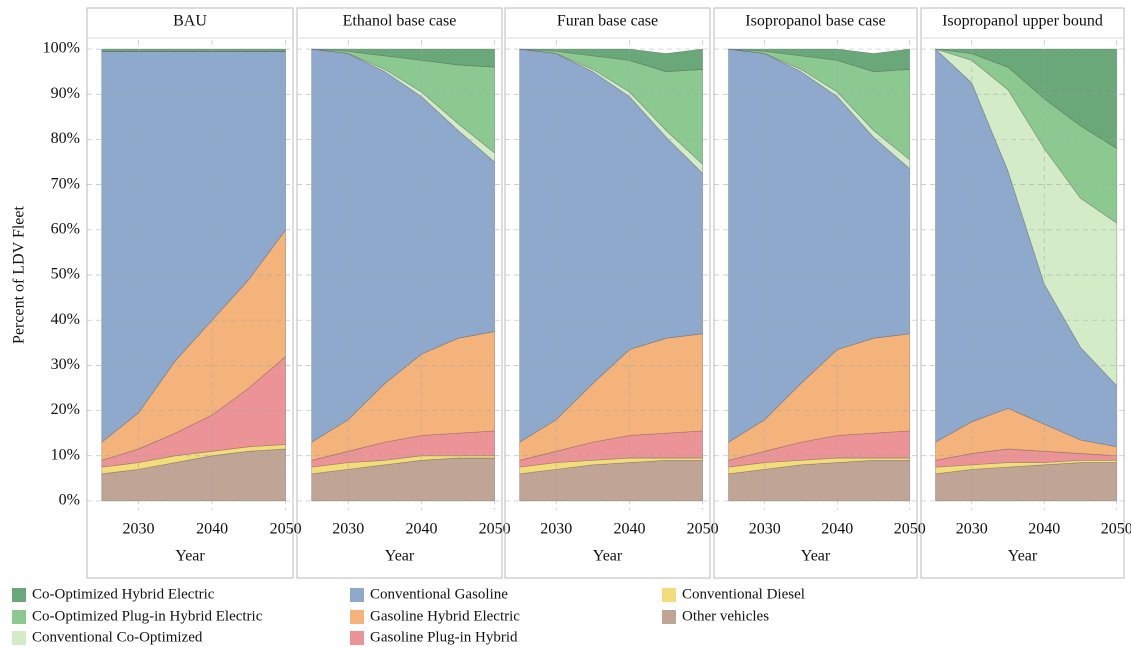  What do you see at coordinates (19, 275) in the screenshot?
I see `y-axis-label: Percent of LDV Fleet` at bounding box center [19, 275].